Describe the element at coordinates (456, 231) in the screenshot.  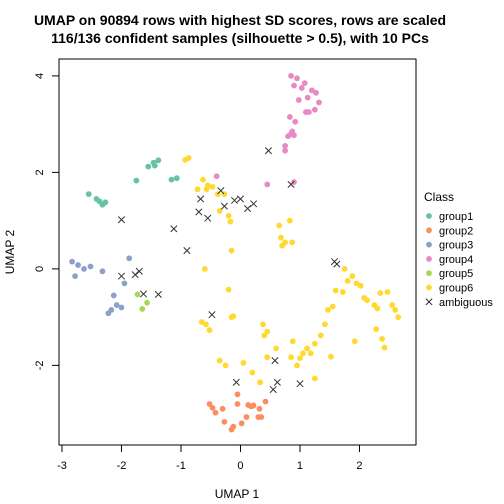
I see `legend-label: group2` at that location.